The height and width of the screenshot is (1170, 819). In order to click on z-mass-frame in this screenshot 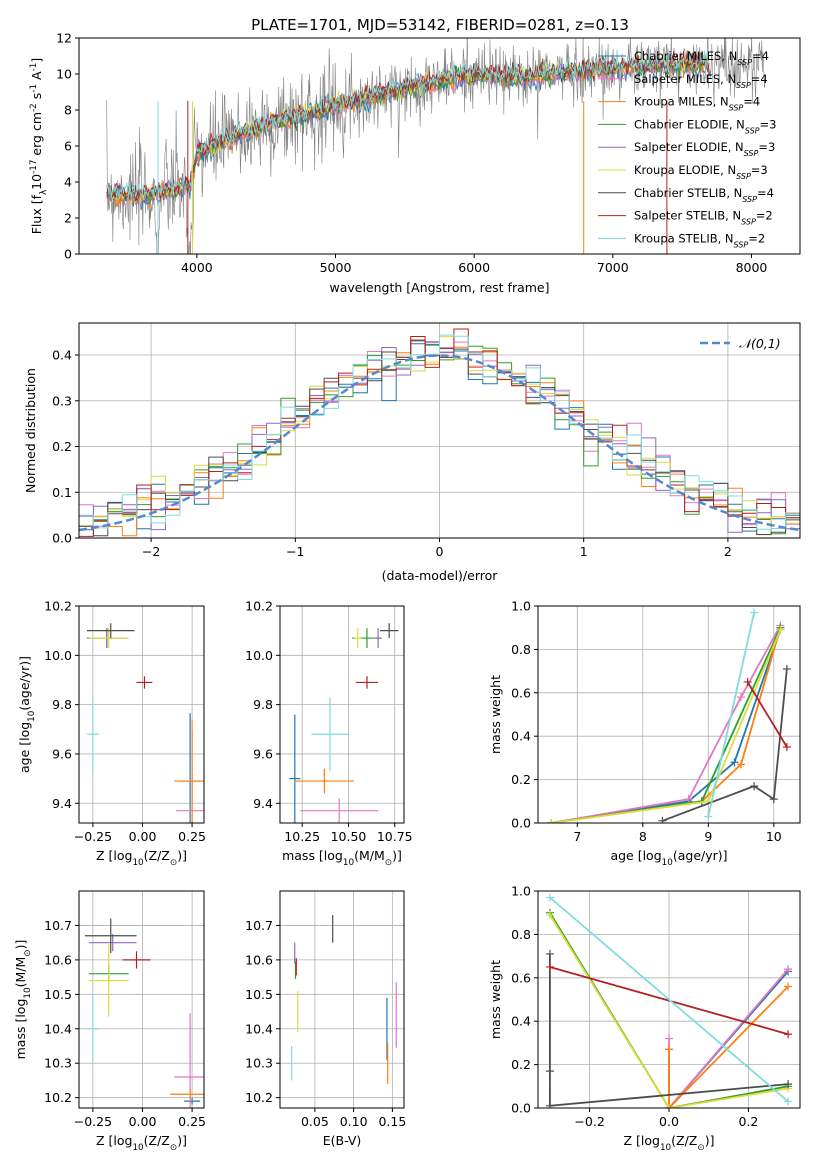, I will do `click(141, 999)`.